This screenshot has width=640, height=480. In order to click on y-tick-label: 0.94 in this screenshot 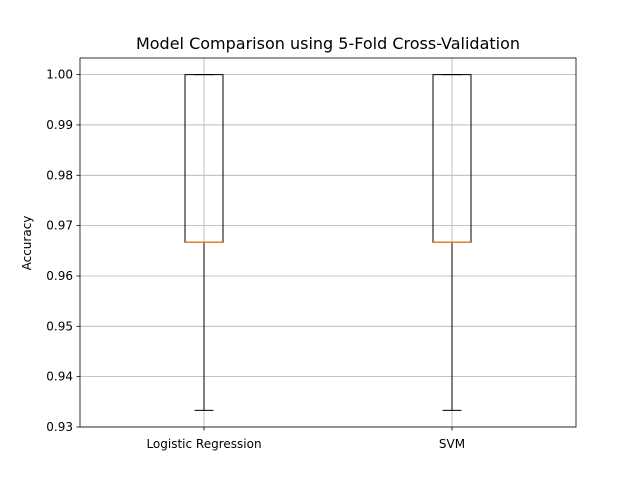, I will do `click(59, 377)`.